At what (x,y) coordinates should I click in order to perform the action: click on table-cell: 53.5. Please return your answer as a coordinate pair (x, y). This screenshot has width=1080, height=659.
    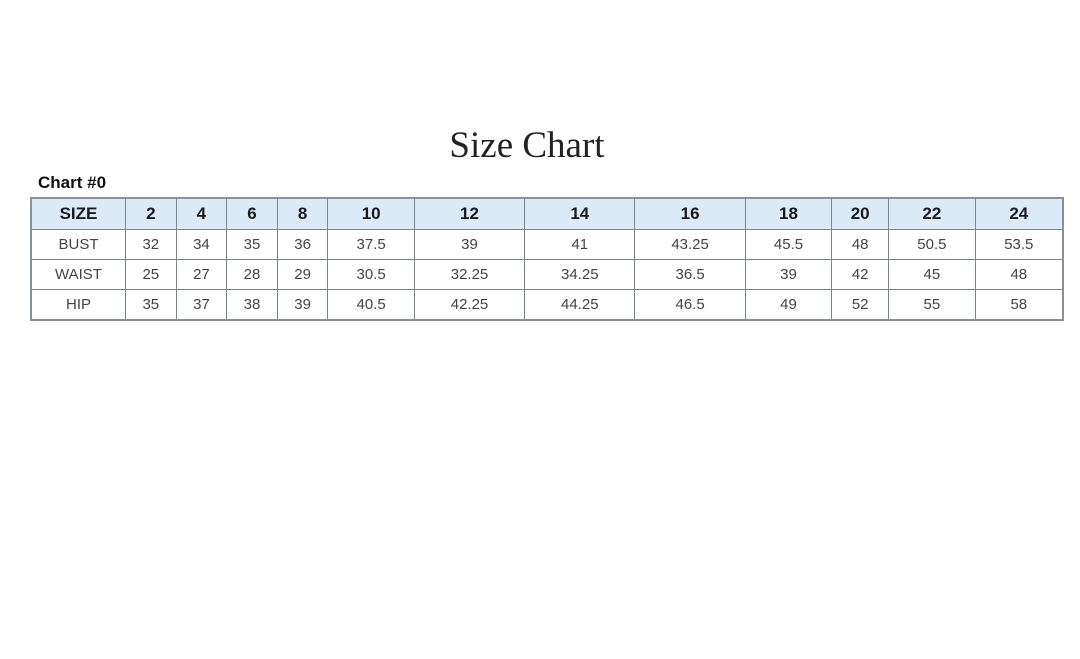
    Looking at the image, I should click on (1019, 244).